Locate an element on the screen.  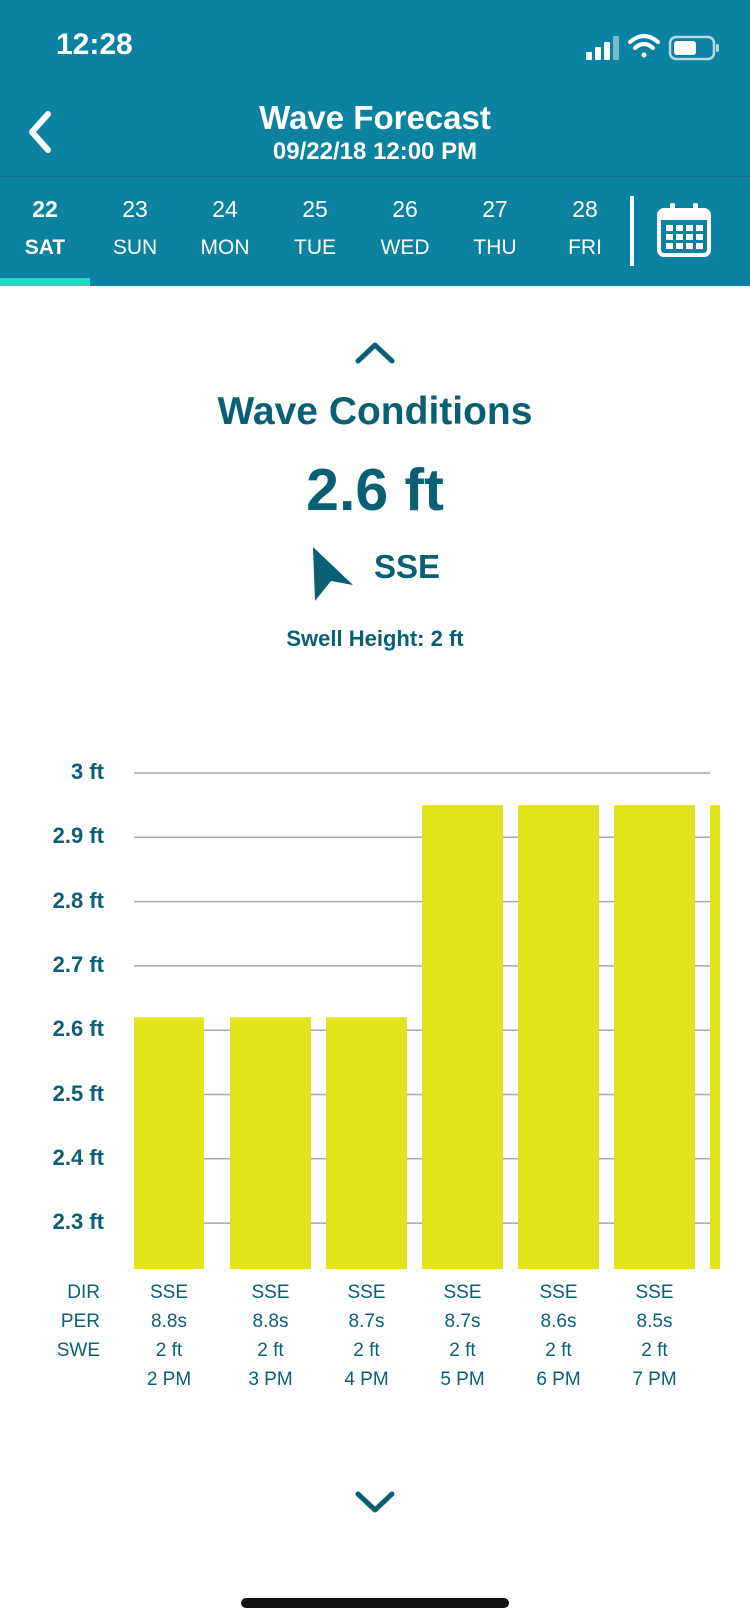
battery-icon is located at coordinates (693, 48).